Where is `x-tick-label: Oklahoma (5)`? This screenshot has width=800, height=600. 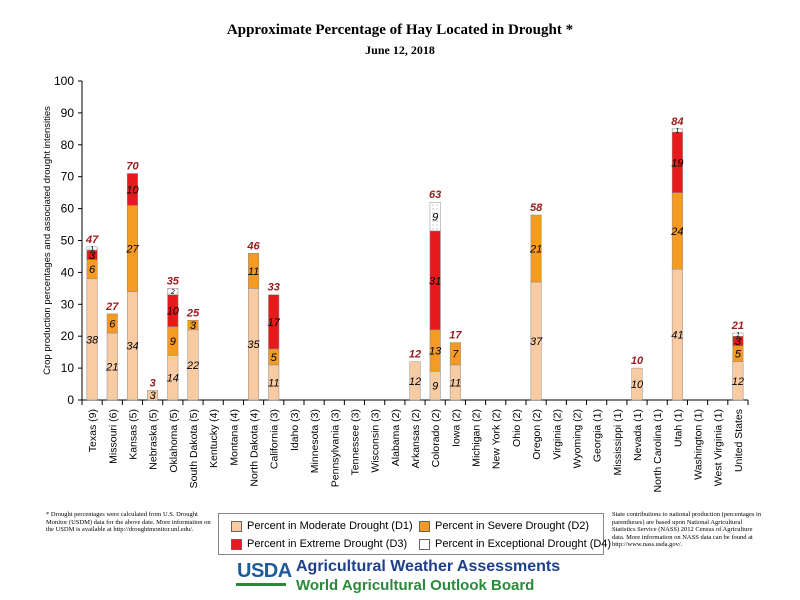
x-tick-label: Oklahoma (5) is located at coordinates (174, 441).